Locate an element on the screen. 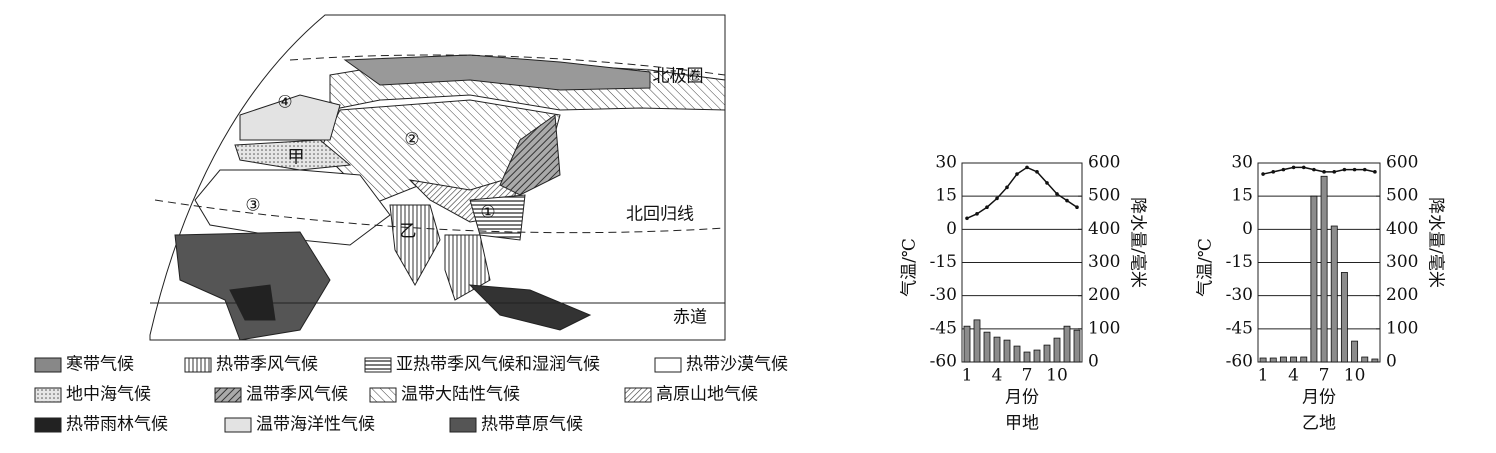 Image resolution: width=1496 pixels, height=453 pixels. legend-label: 热带季风气候 is located at coordinates (267, 365).